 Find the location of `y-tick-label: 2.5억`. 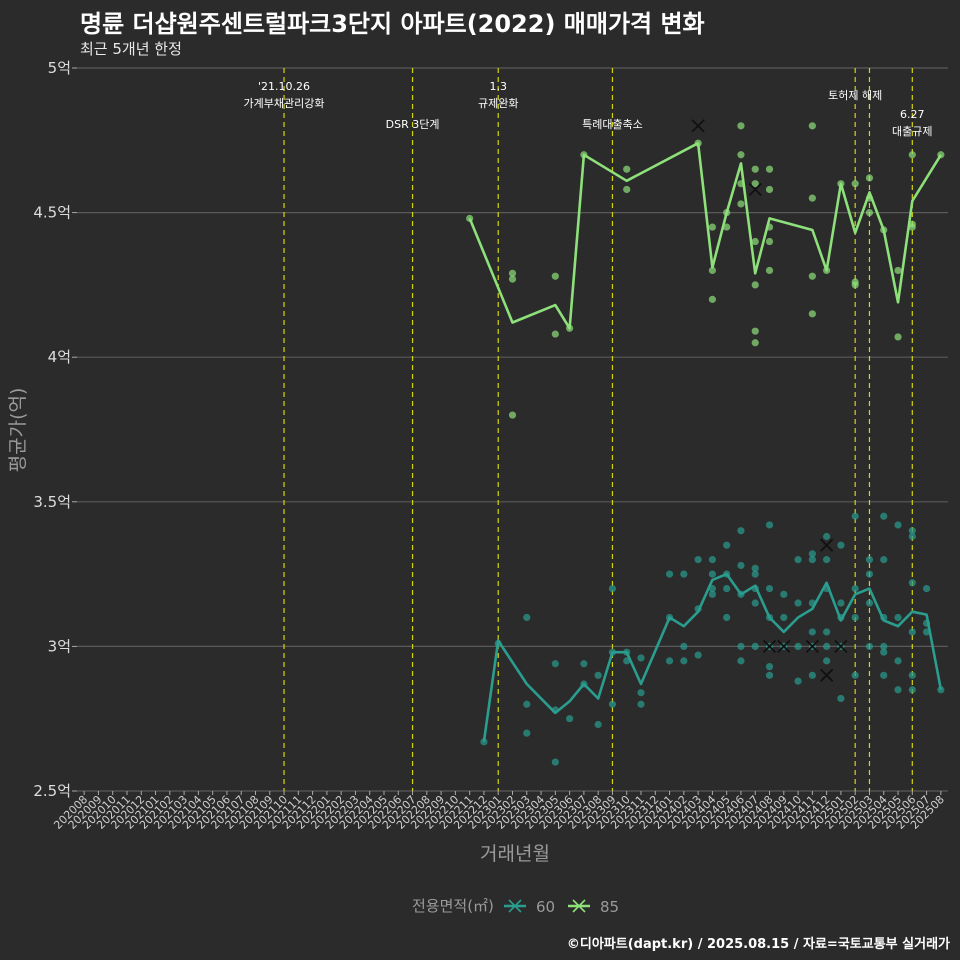

y-tick-label: 2.5억 is located at coordinates (52, 791).